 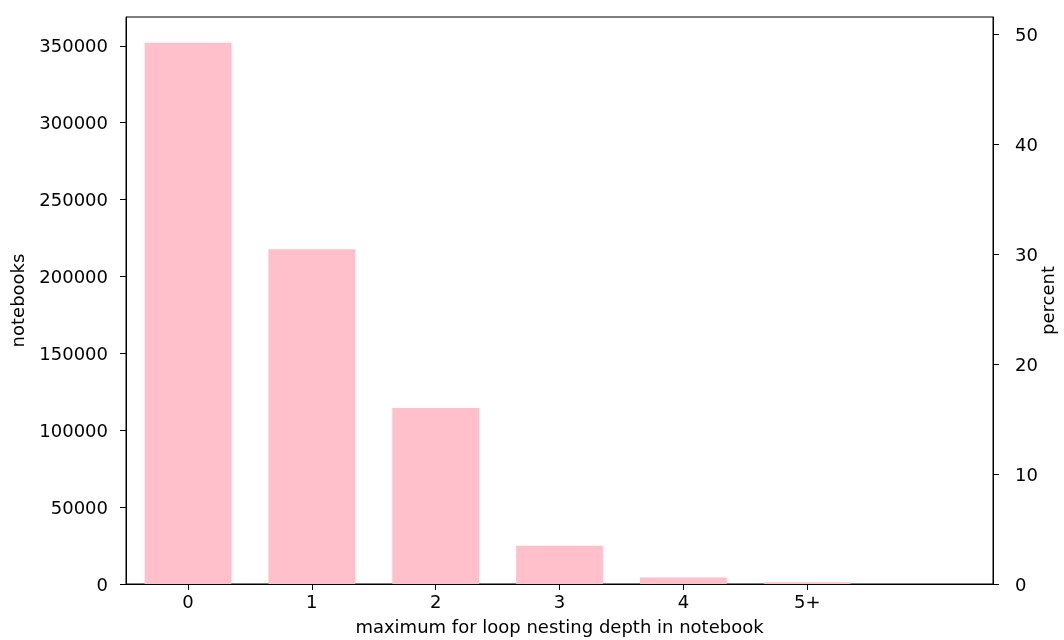 I want to click on y-tick-label: 150000, so click(x=73, y=353).